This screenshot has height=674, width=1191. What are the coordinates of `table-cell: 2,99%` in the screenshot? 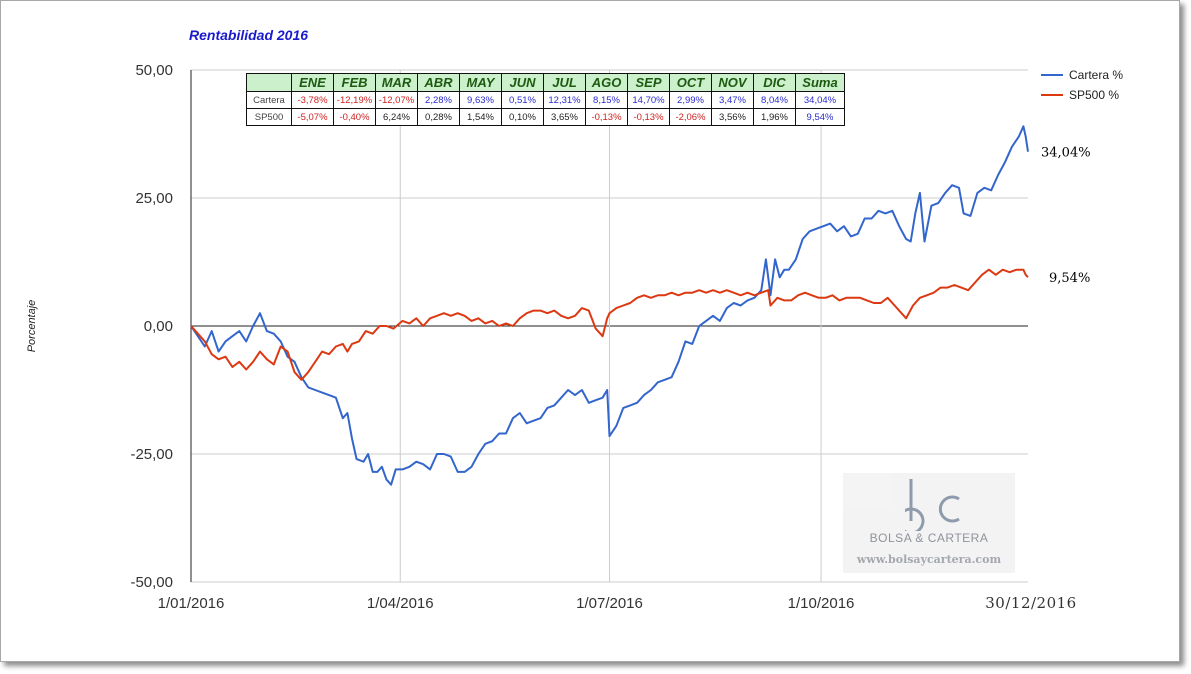 It's located at (690, 100).